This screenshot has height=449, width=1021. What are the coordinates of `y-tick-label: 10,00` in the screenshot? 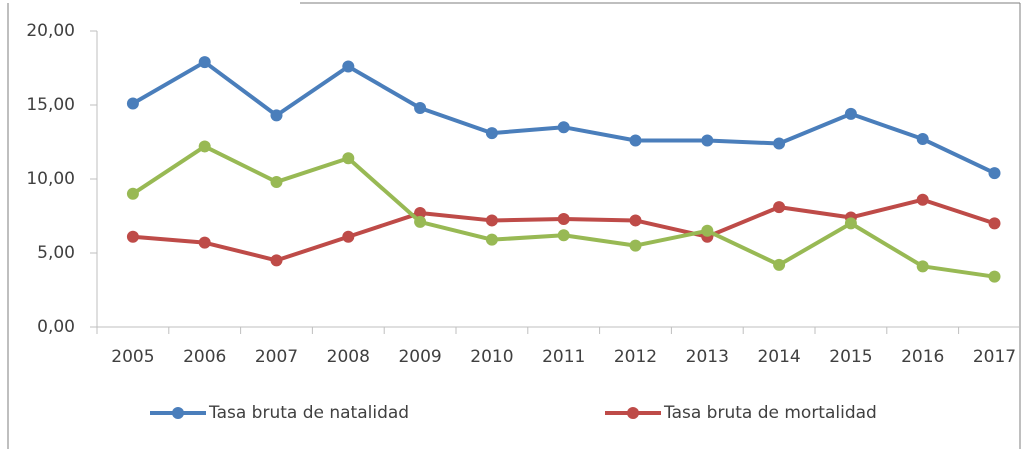 It's located at (50, 179).